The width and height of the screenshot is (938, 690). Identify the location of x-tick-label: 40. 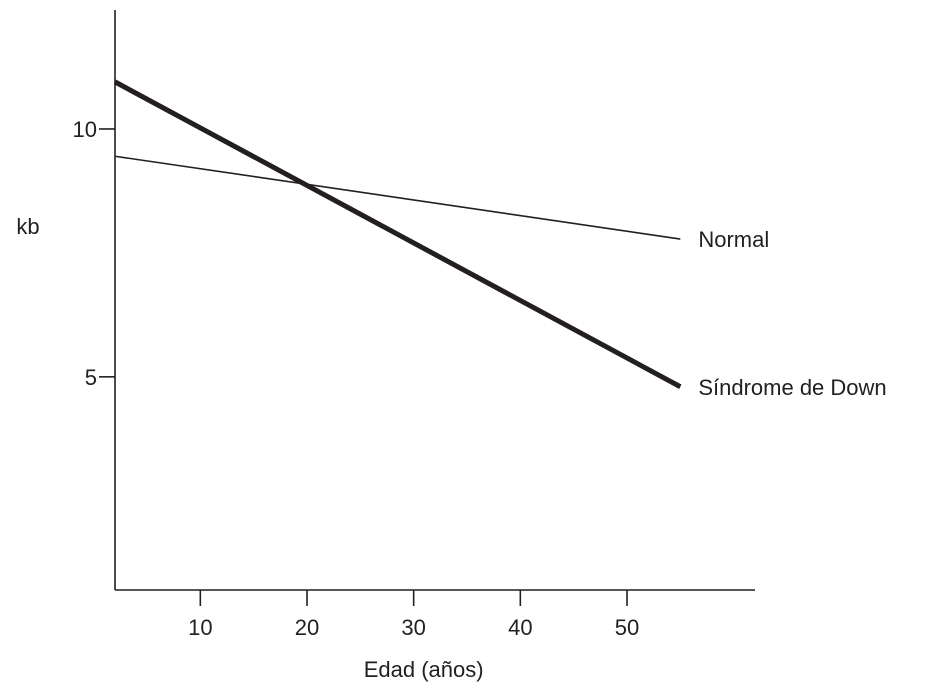
(520, 627).